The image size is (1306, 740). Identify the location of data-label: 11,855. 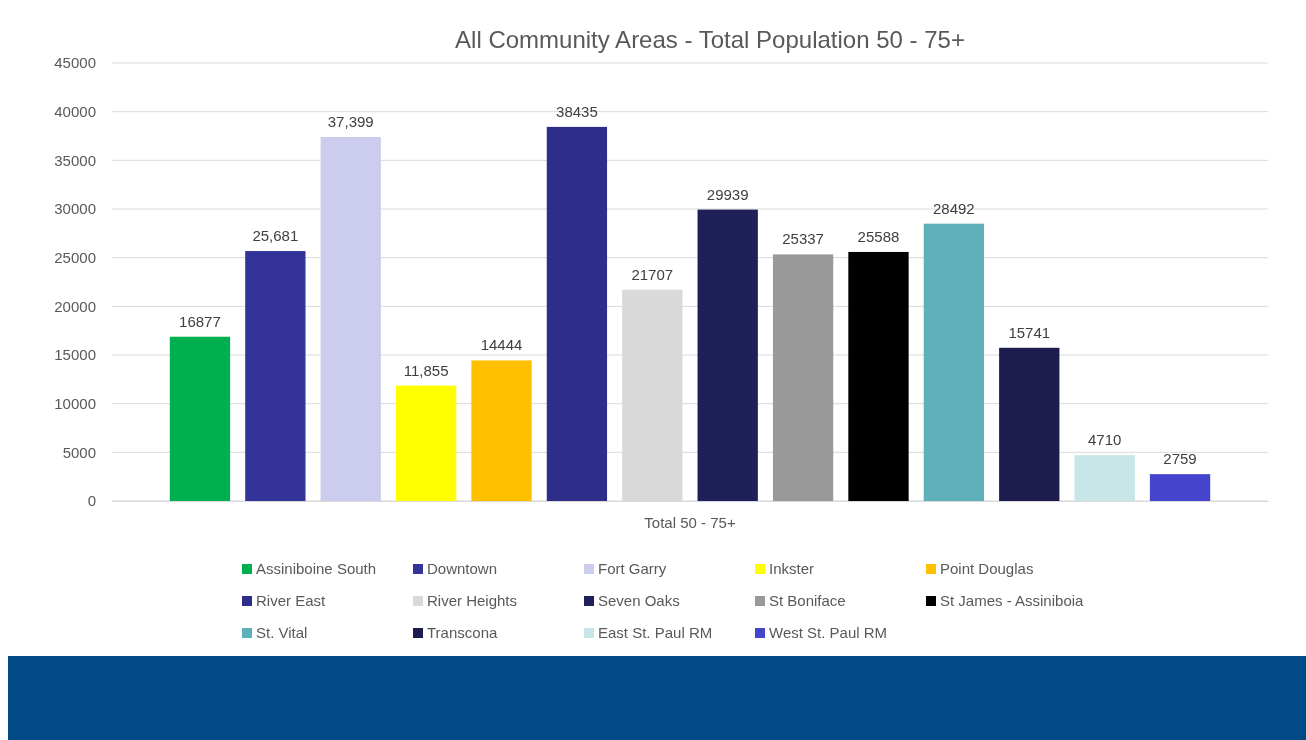
(426, 370).